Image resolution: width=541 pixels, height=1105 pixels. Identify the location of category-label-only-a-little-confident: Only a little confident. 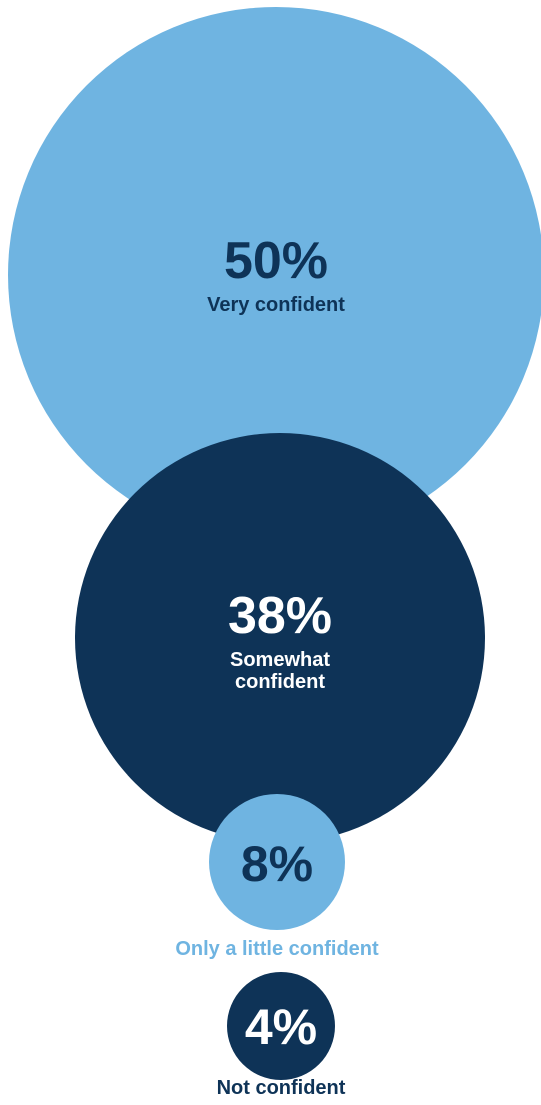
(277, 949).